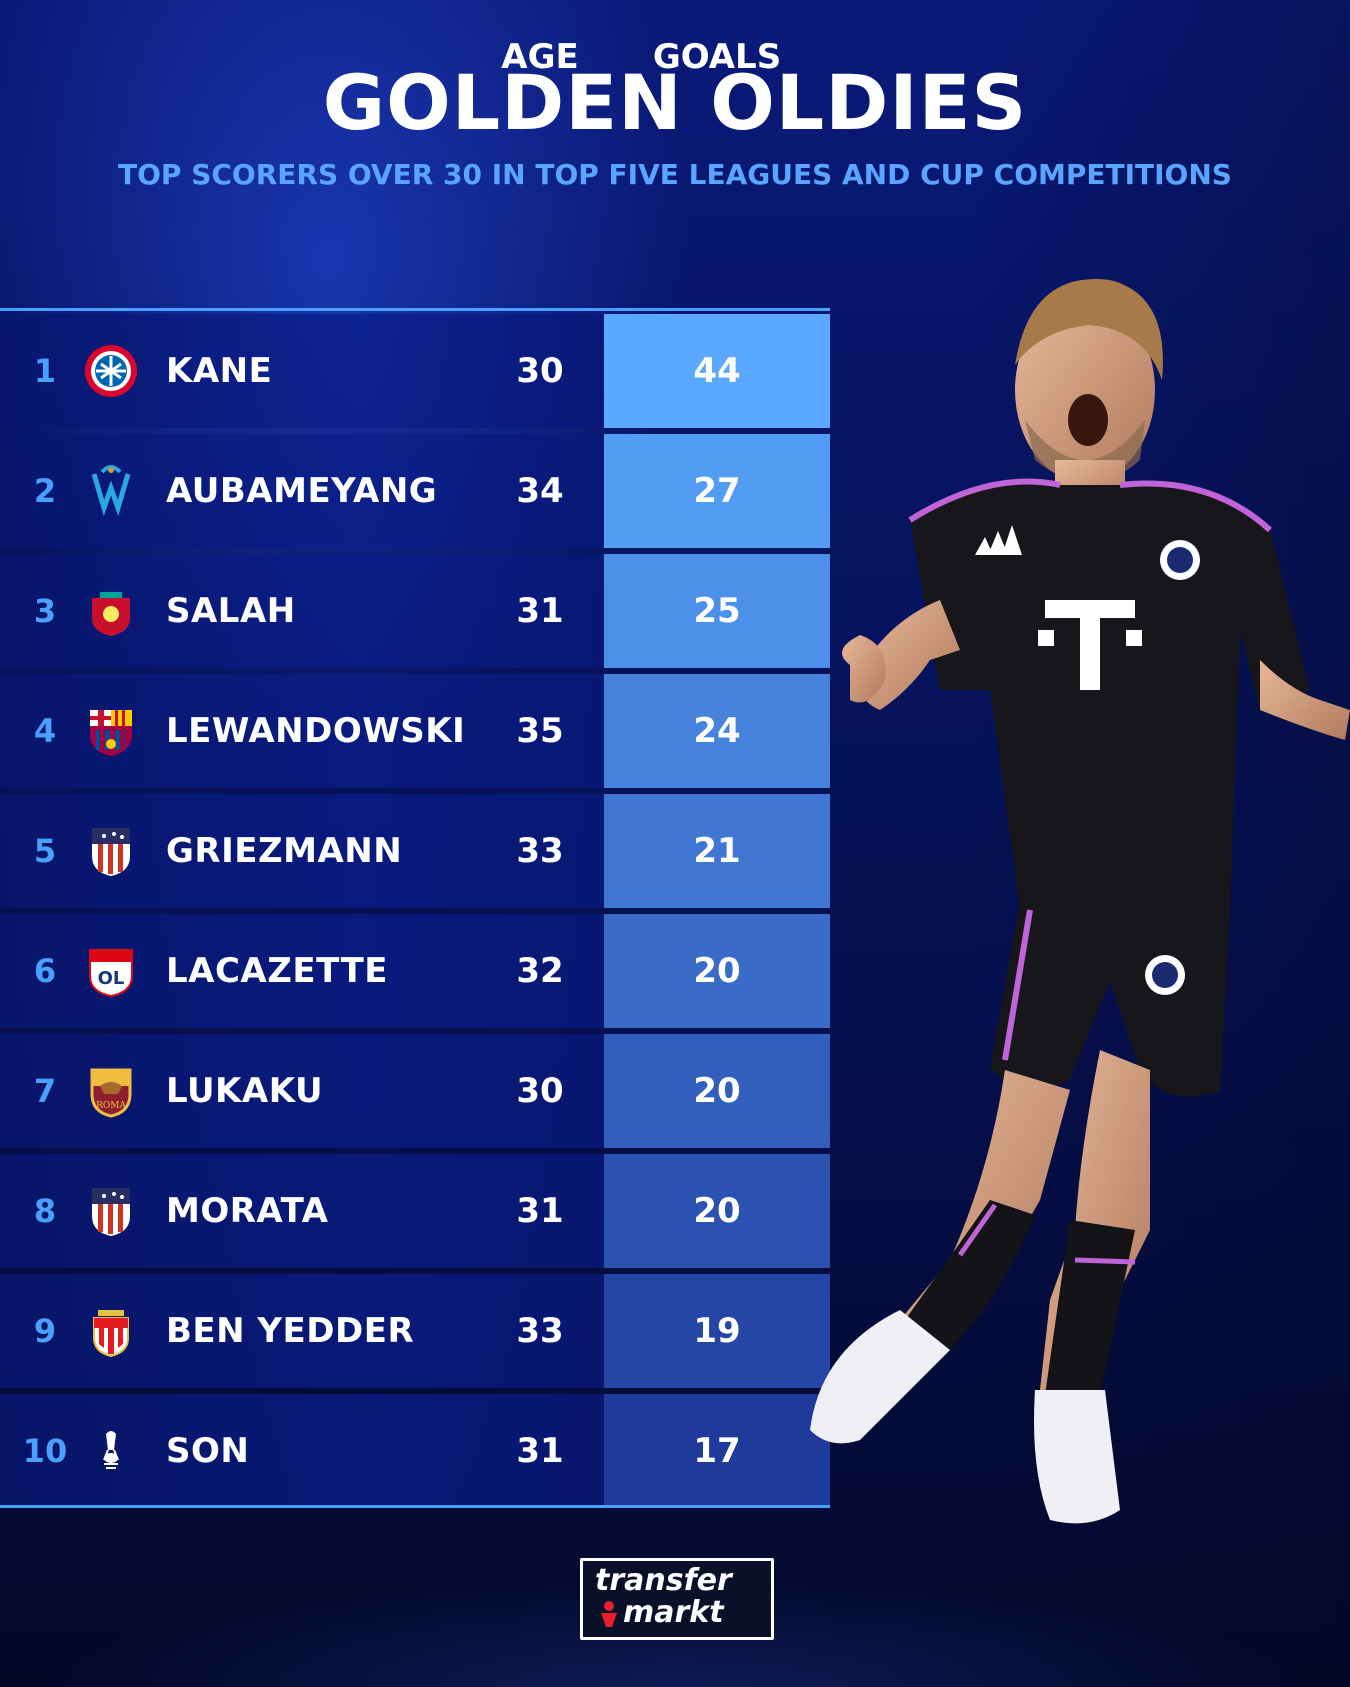  Describe the element at coordinates (540, 971) in the screenshot. I see `player-age: 32` at that location.